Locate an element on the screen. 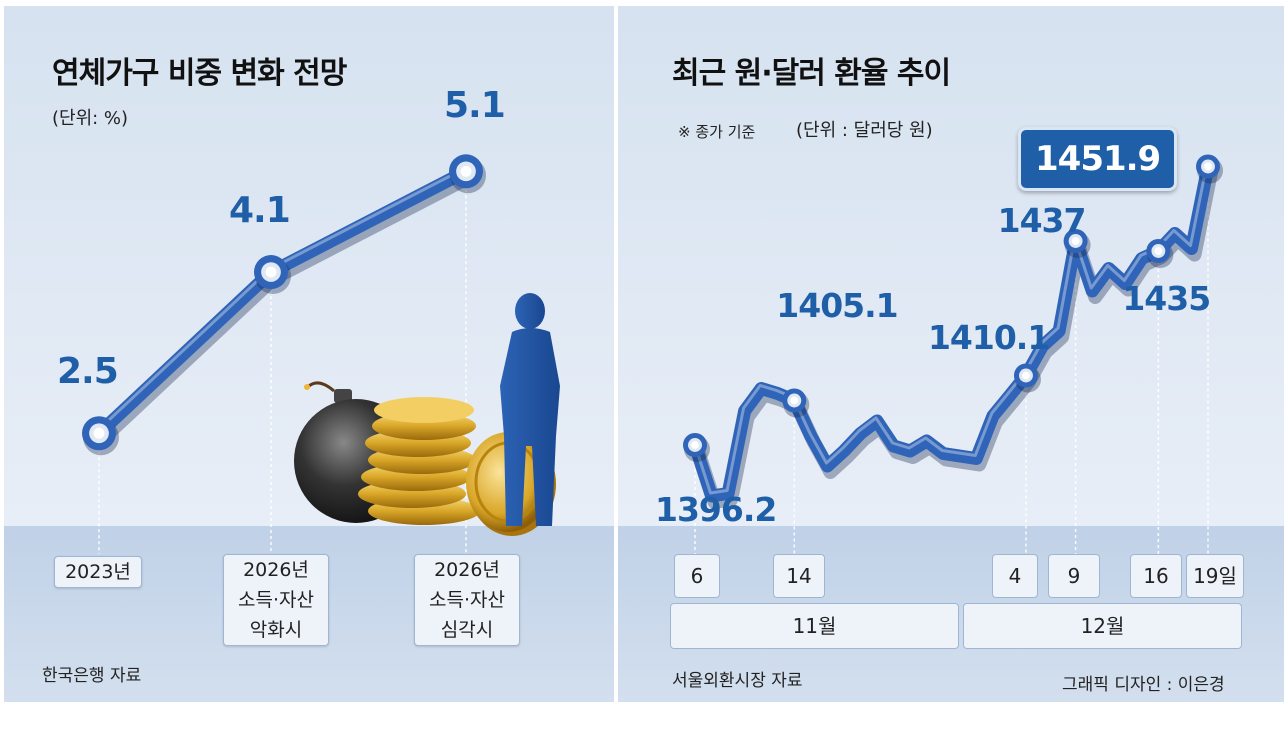  x-tick-3: 9 is located at coordinates (1074, 576).